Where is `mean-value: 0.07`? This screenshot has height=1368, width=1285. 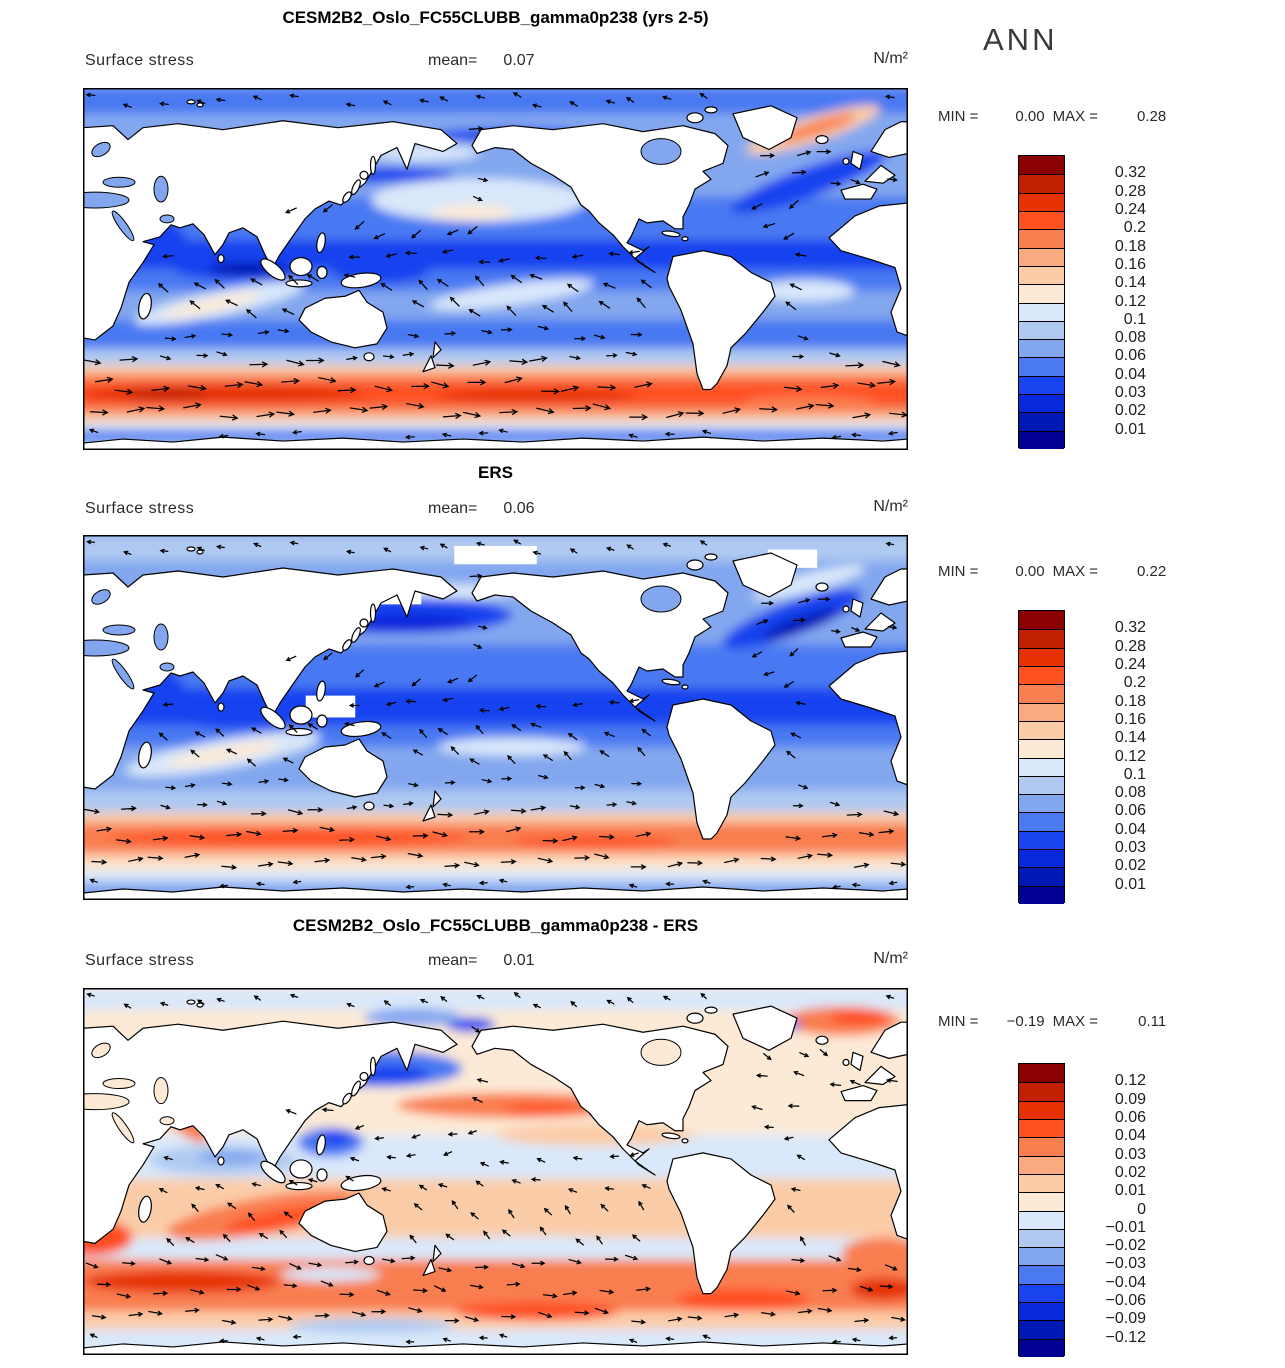 mean-value: 0.07 is located at coordinates (519, 60).